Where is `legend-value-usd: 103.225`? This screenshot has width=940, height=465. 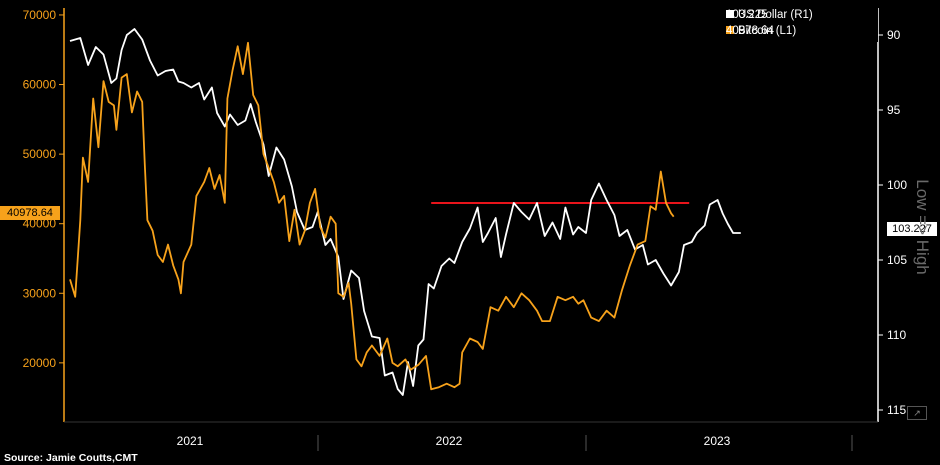 legend-value-usd: 103.225 is located at coordinates (747, 15).